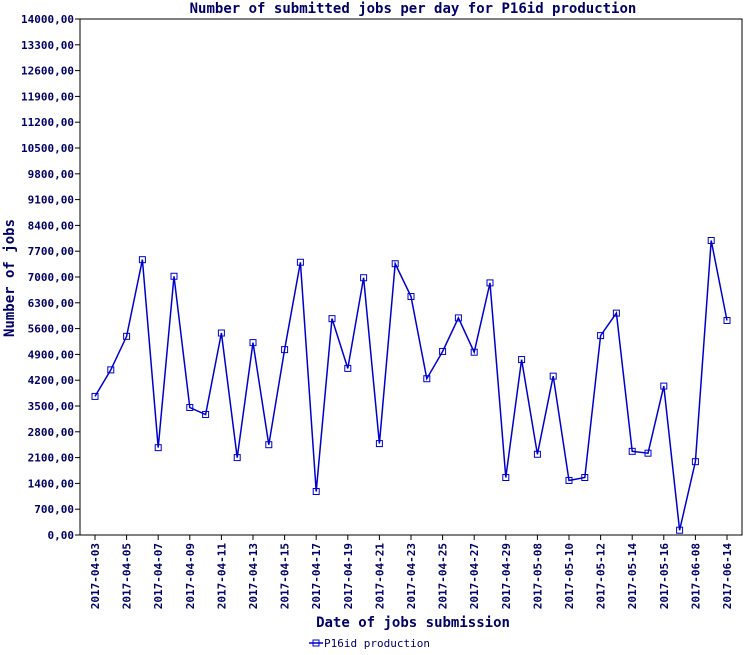  I want to click on y-tick-label: 7000,00, so click(51, 277).